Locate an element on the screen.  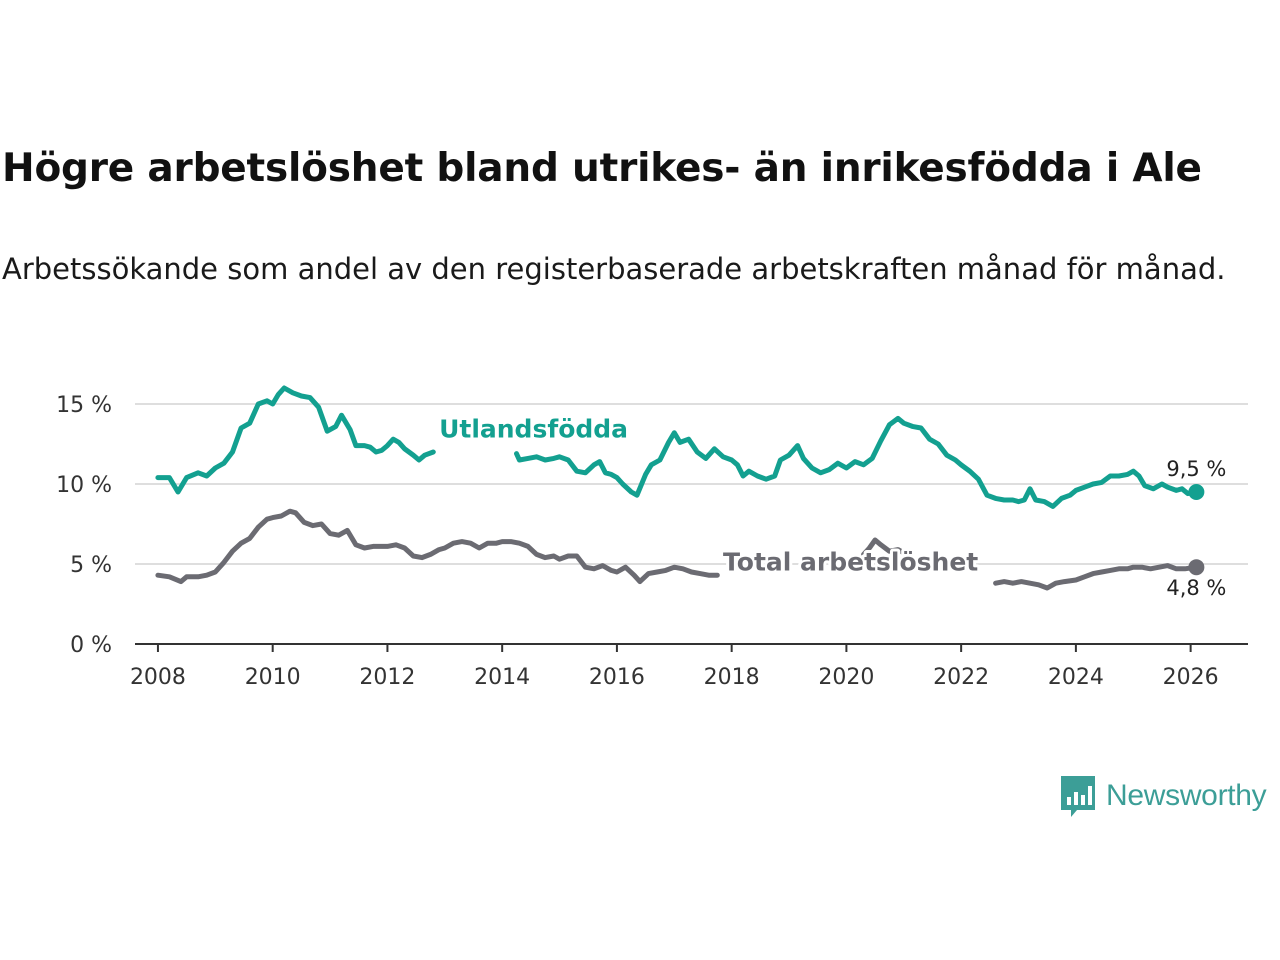
newsworthy-logo: Newsworthy is located at coordinates (1162, 796).